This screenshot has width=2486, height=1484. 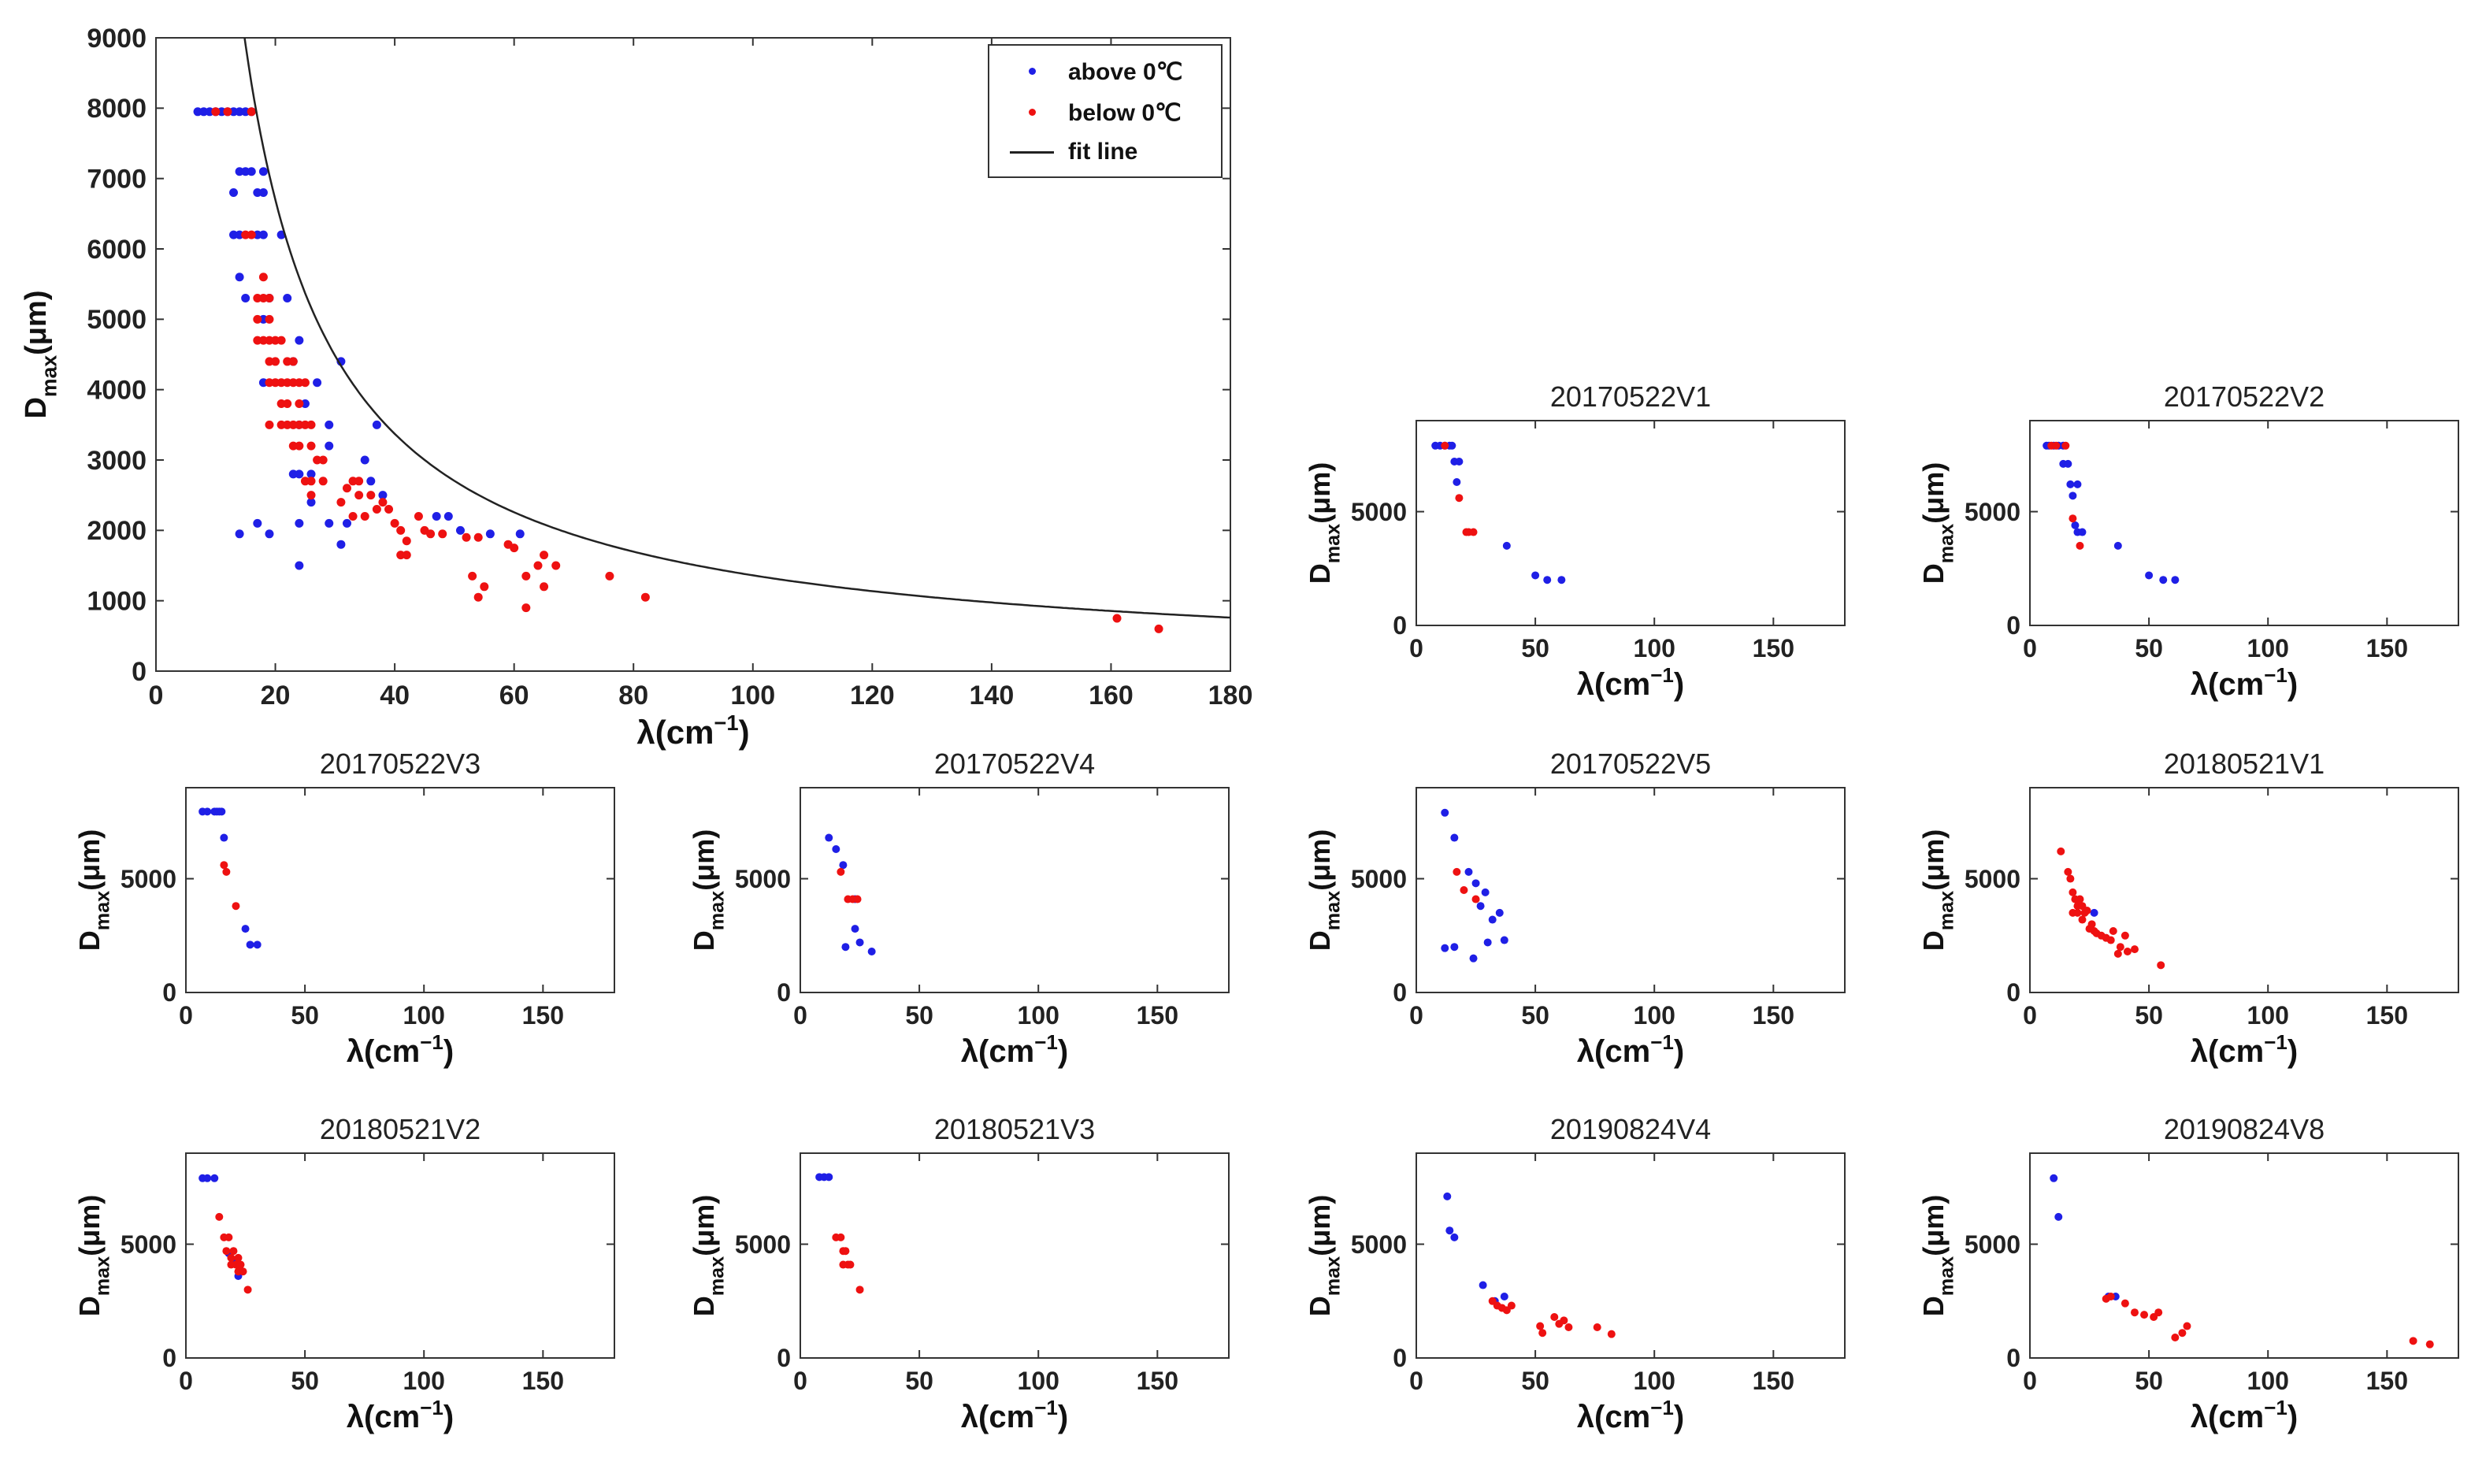 I want to click on chart-20190824V8: 0 50 100 150 0 5000 20190824V8 λ(cm−1) Dmax(μm), so click(x=2188, y=1274).